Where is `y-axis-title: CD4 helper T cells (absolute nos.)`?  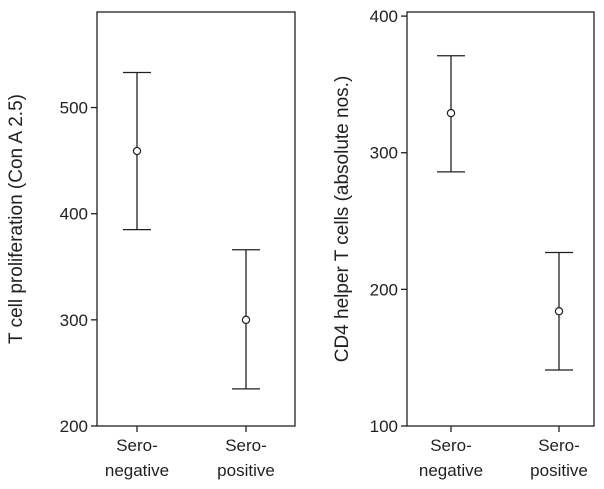 y-axis-title: CD4 helper T cells (absolute nos.) is located at coordinates (342, 219).